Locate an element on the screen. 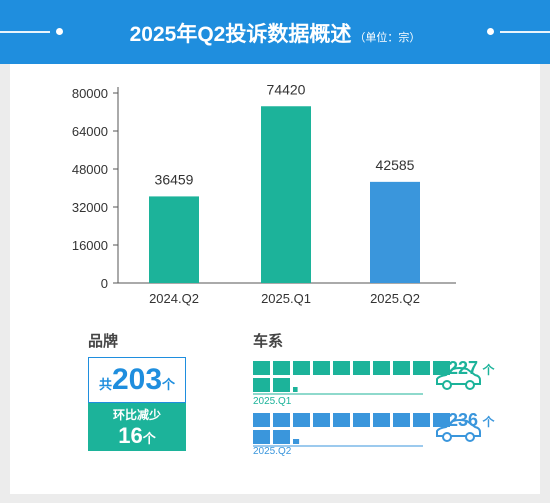  brand-total-value: 203 is located at coordinates (137, 379).